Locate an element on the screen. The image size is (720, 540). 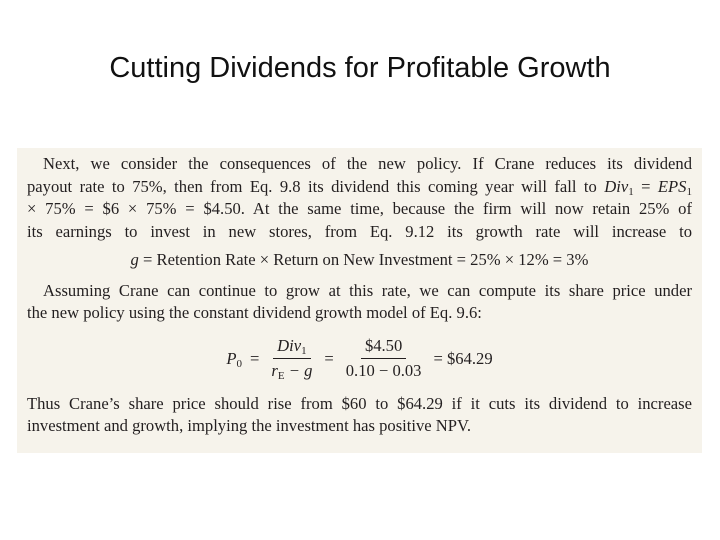
numerator: Div1 is located at coordinates (292, 347).